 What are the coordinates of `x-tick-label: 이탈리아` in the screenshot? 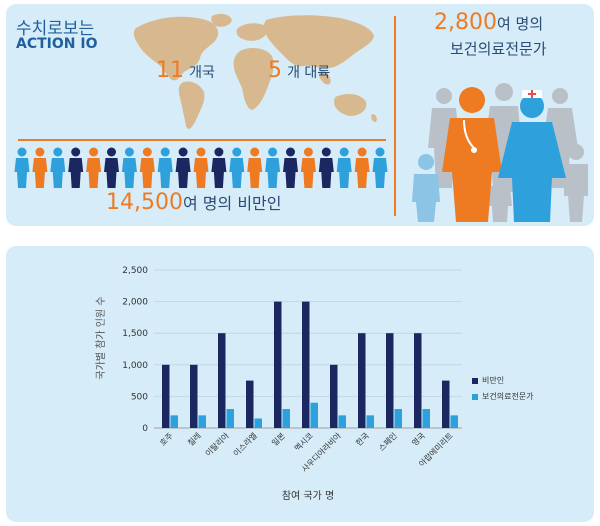 It's located at (217, 444).